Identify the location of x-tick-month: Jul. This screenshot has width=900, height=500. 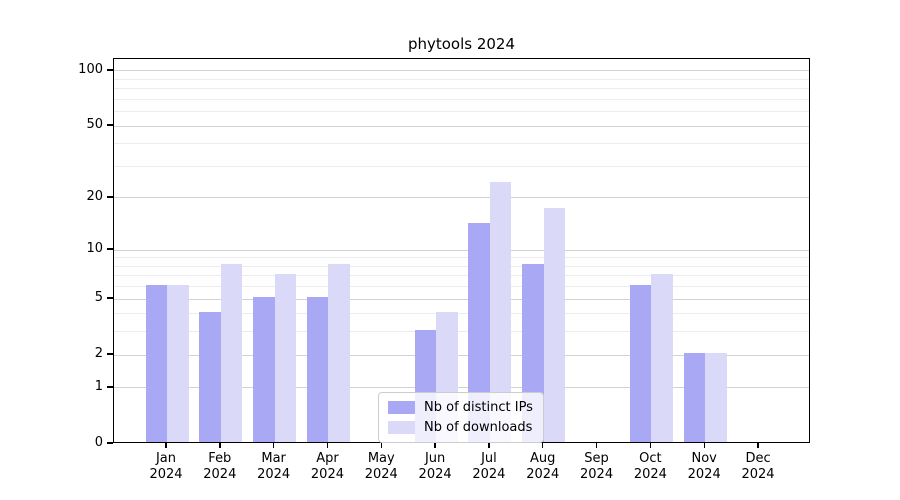
(489, 458).